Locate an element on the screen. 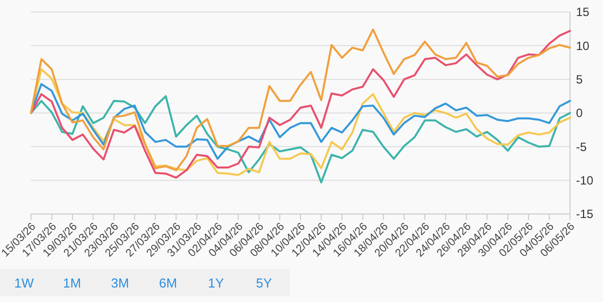  y-tick-label: 5 is located at coordinates (579, 79).